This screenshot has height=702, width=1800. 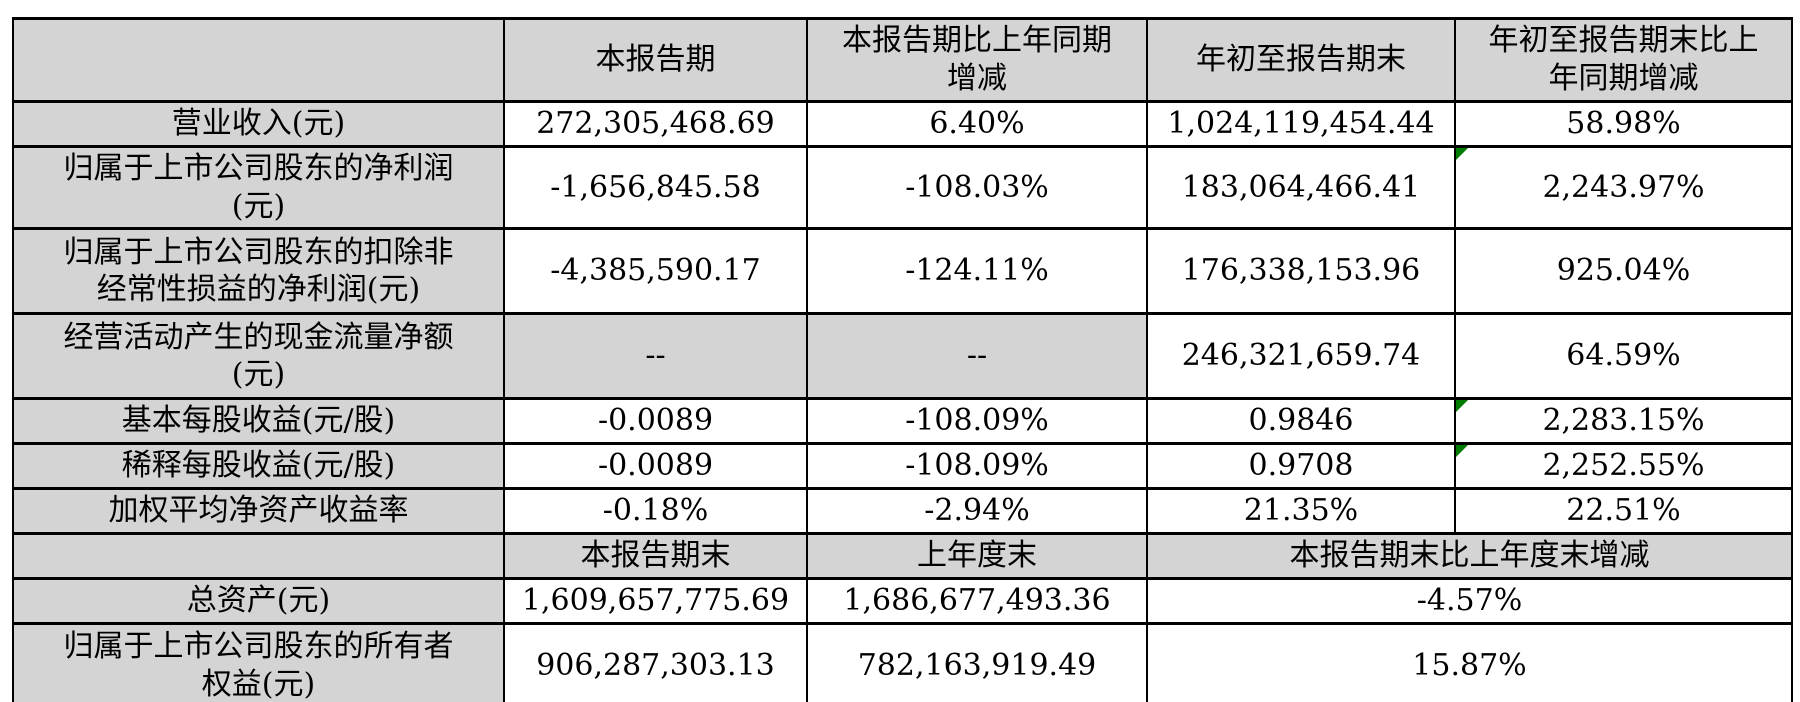 What do you see at coordinates (1301, 466) in the screenshot?
I see `cell-value: 0.9708` at bounding box center [1301, 466].